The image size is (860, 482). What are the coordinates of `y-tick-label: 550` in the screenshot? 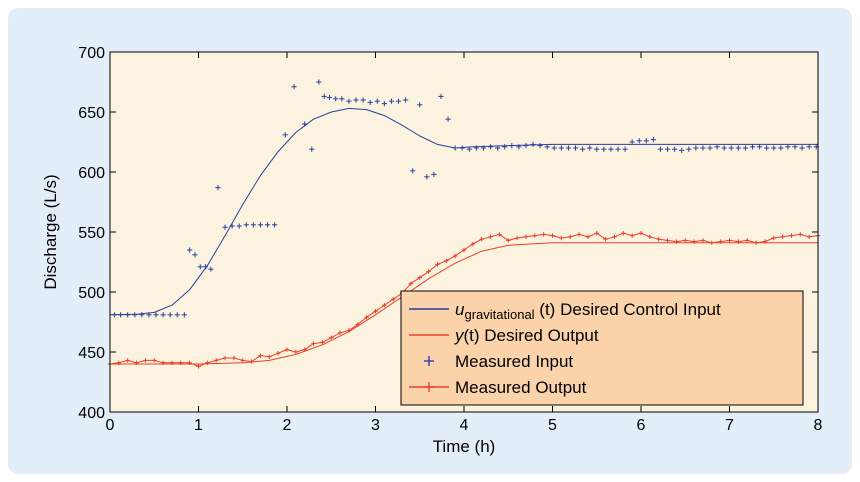 It's located at (91, 233).